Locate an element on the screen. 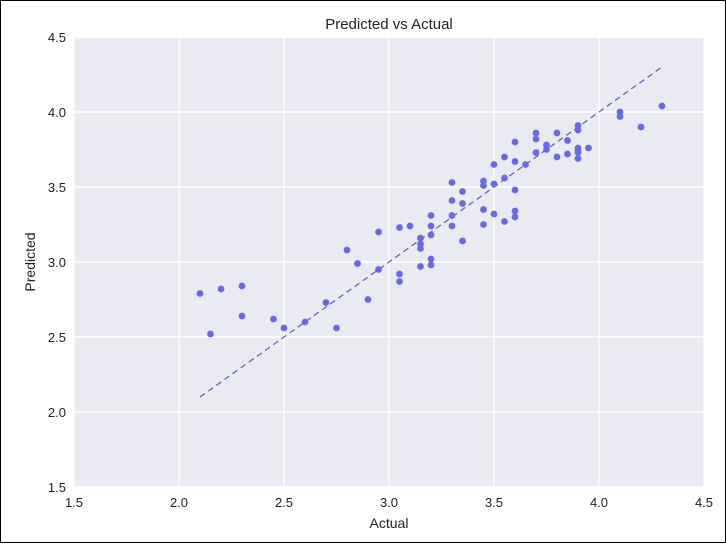  x-axis-label: Actual is located at coordinates (389, 523).